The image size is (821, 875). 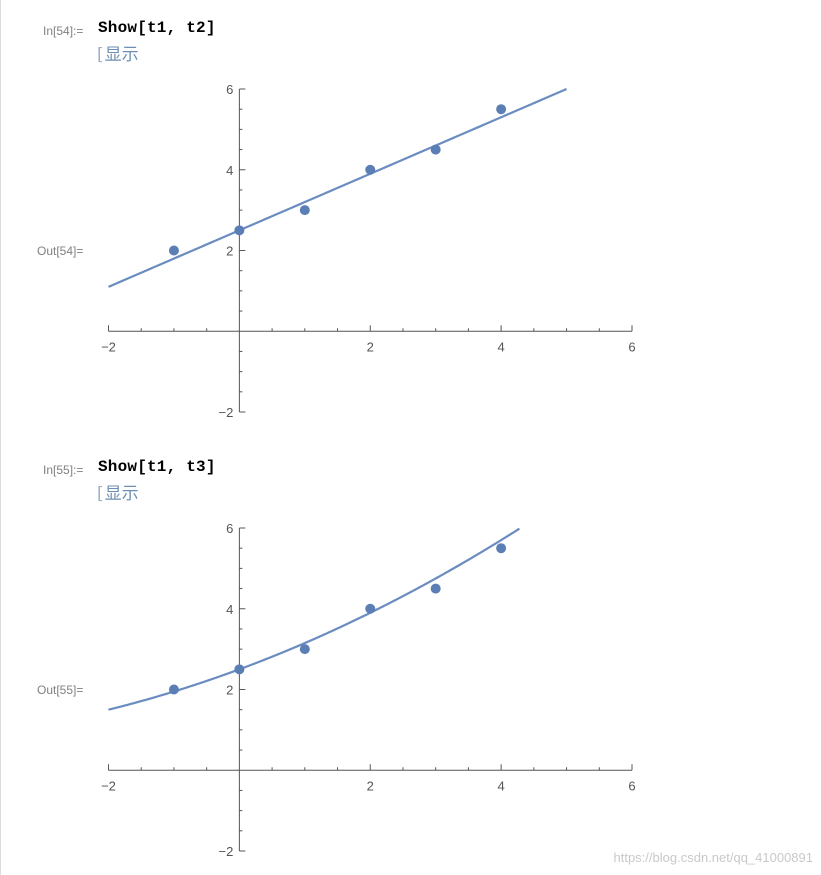 I want to click on notebook-left-rule, so click(x=0, y=437).